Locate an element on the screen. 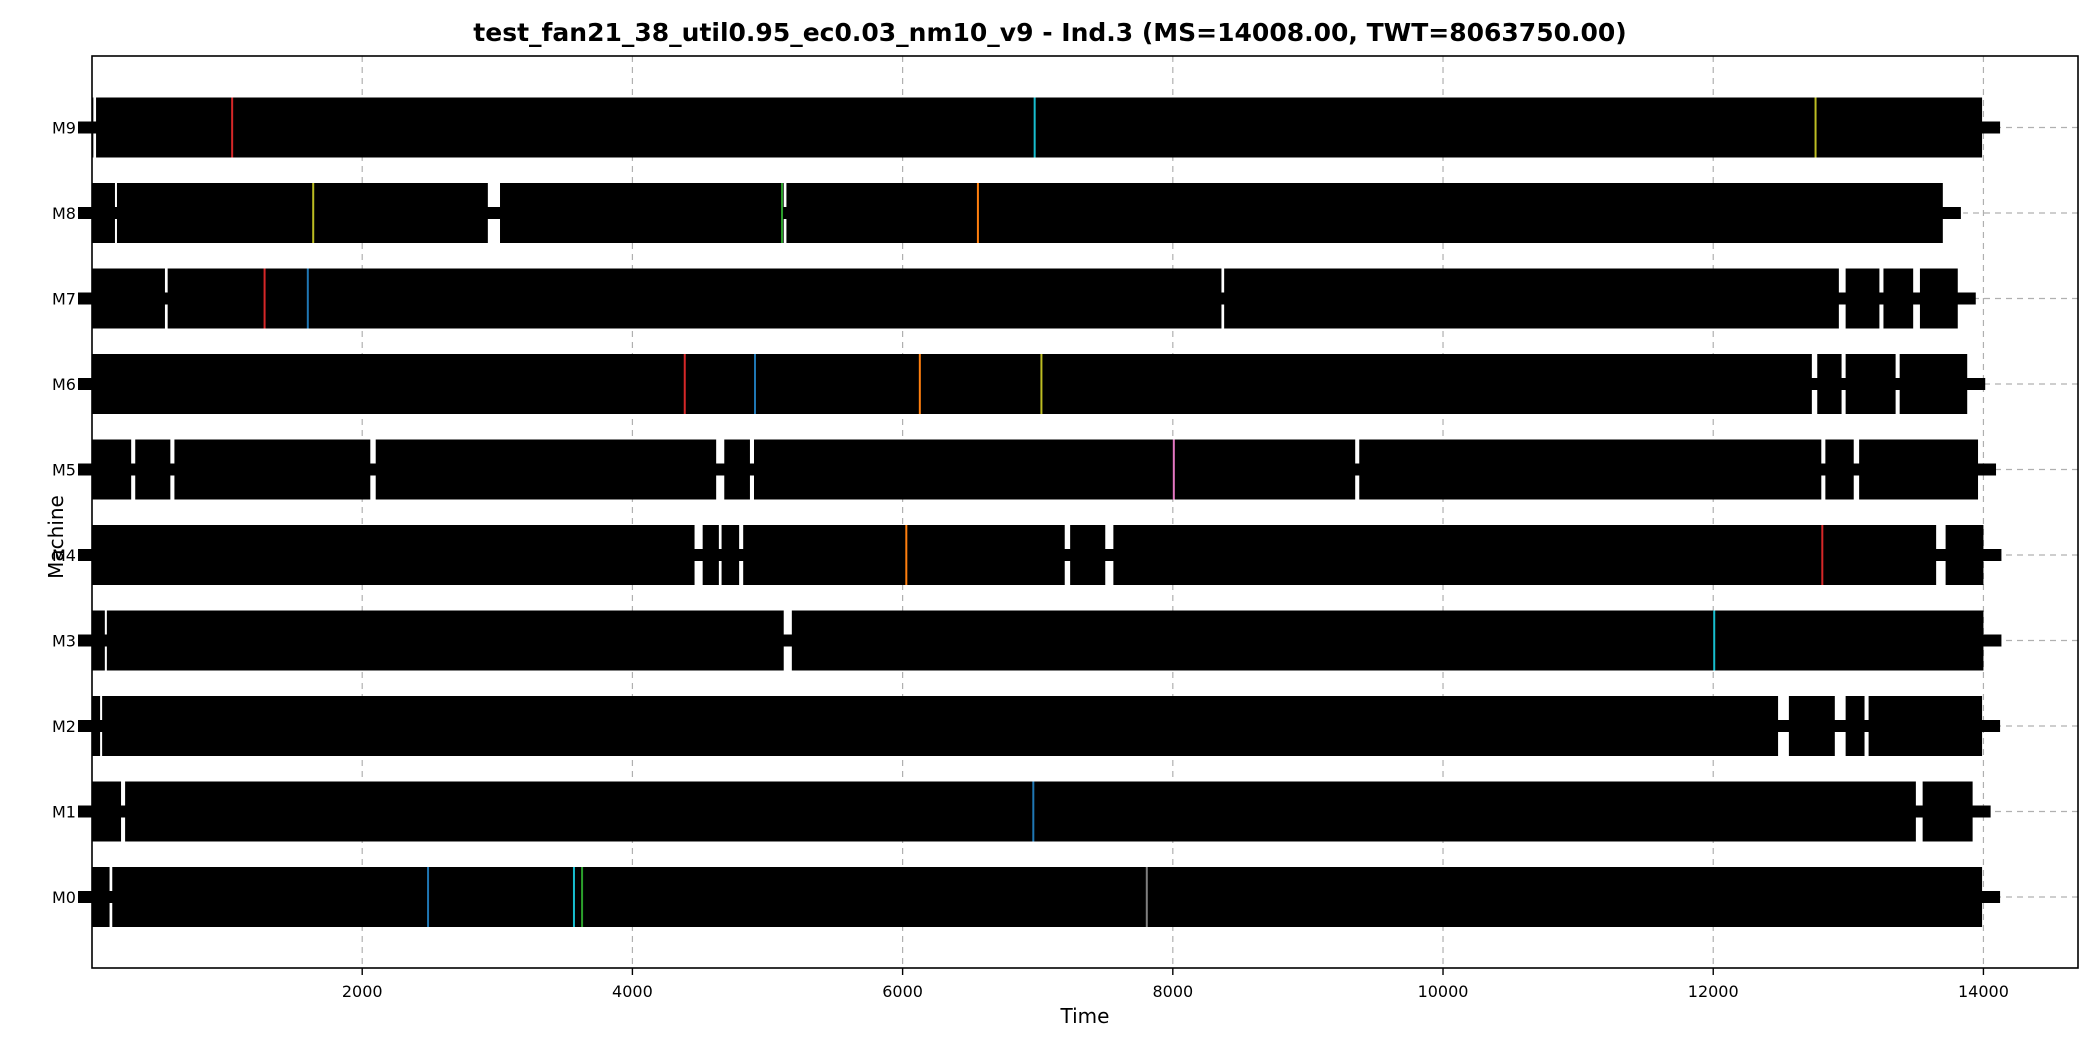  x-axis-label: Time is located at coordinates (1085, 1016).